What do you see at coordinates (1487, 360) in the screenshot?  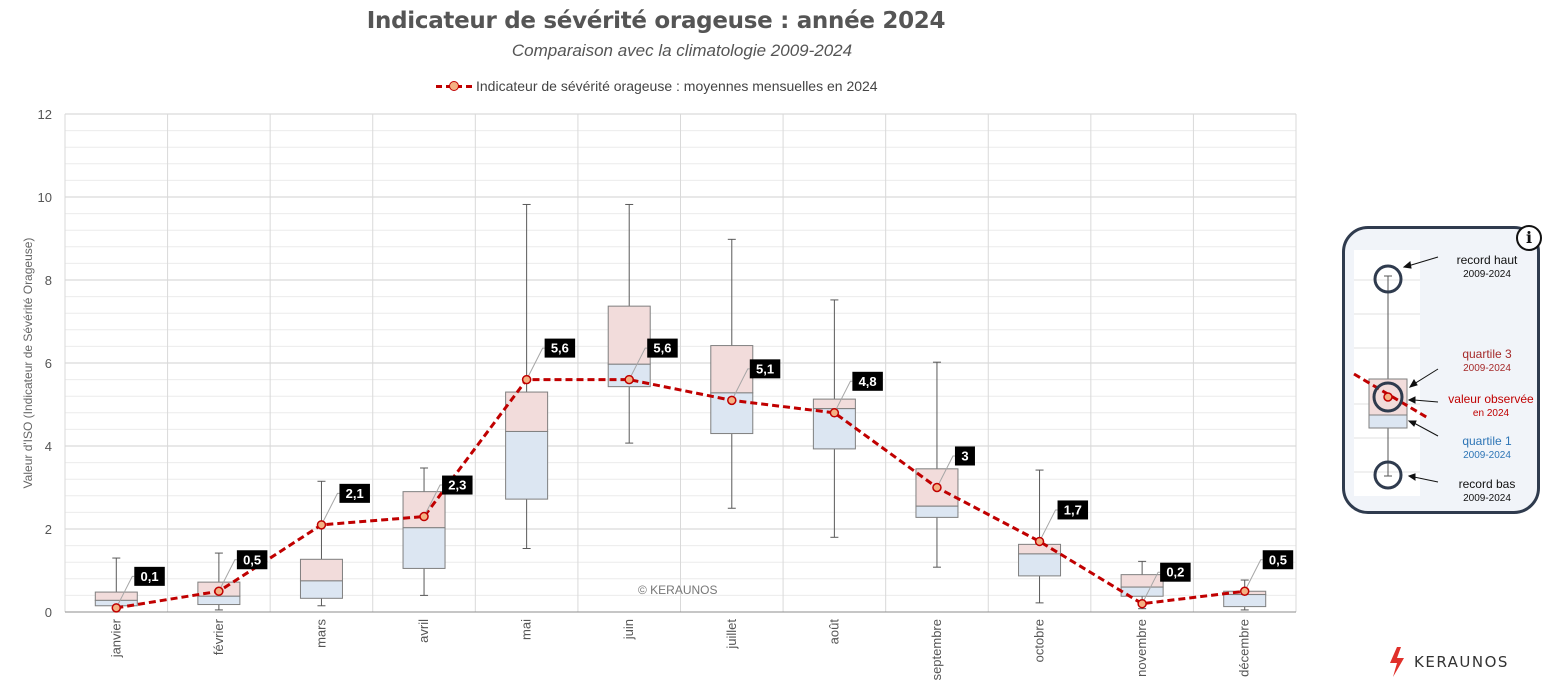 I see `info-quartile-3: quartile 3 2009-2024` at bounding box center [1487, 360].